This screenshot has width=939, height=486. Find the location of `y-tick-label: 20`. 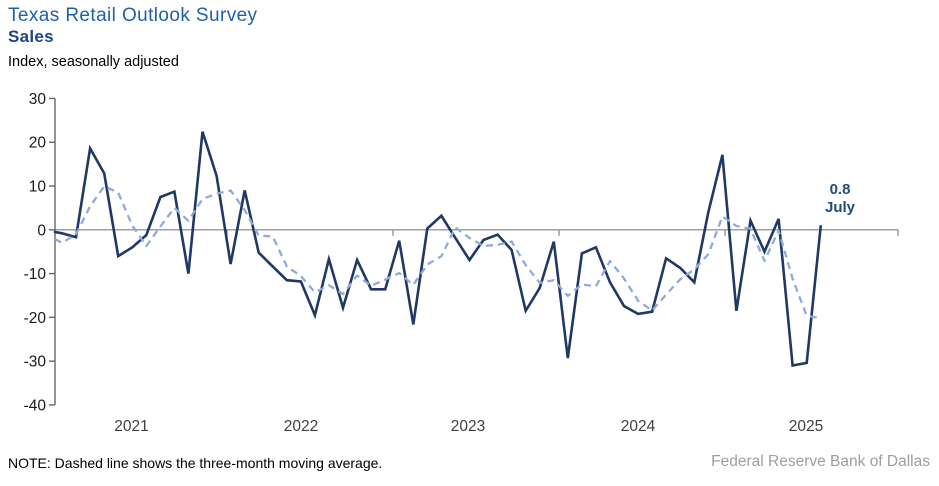

y-tick-label: 20 is located at coordinates (38, 143).